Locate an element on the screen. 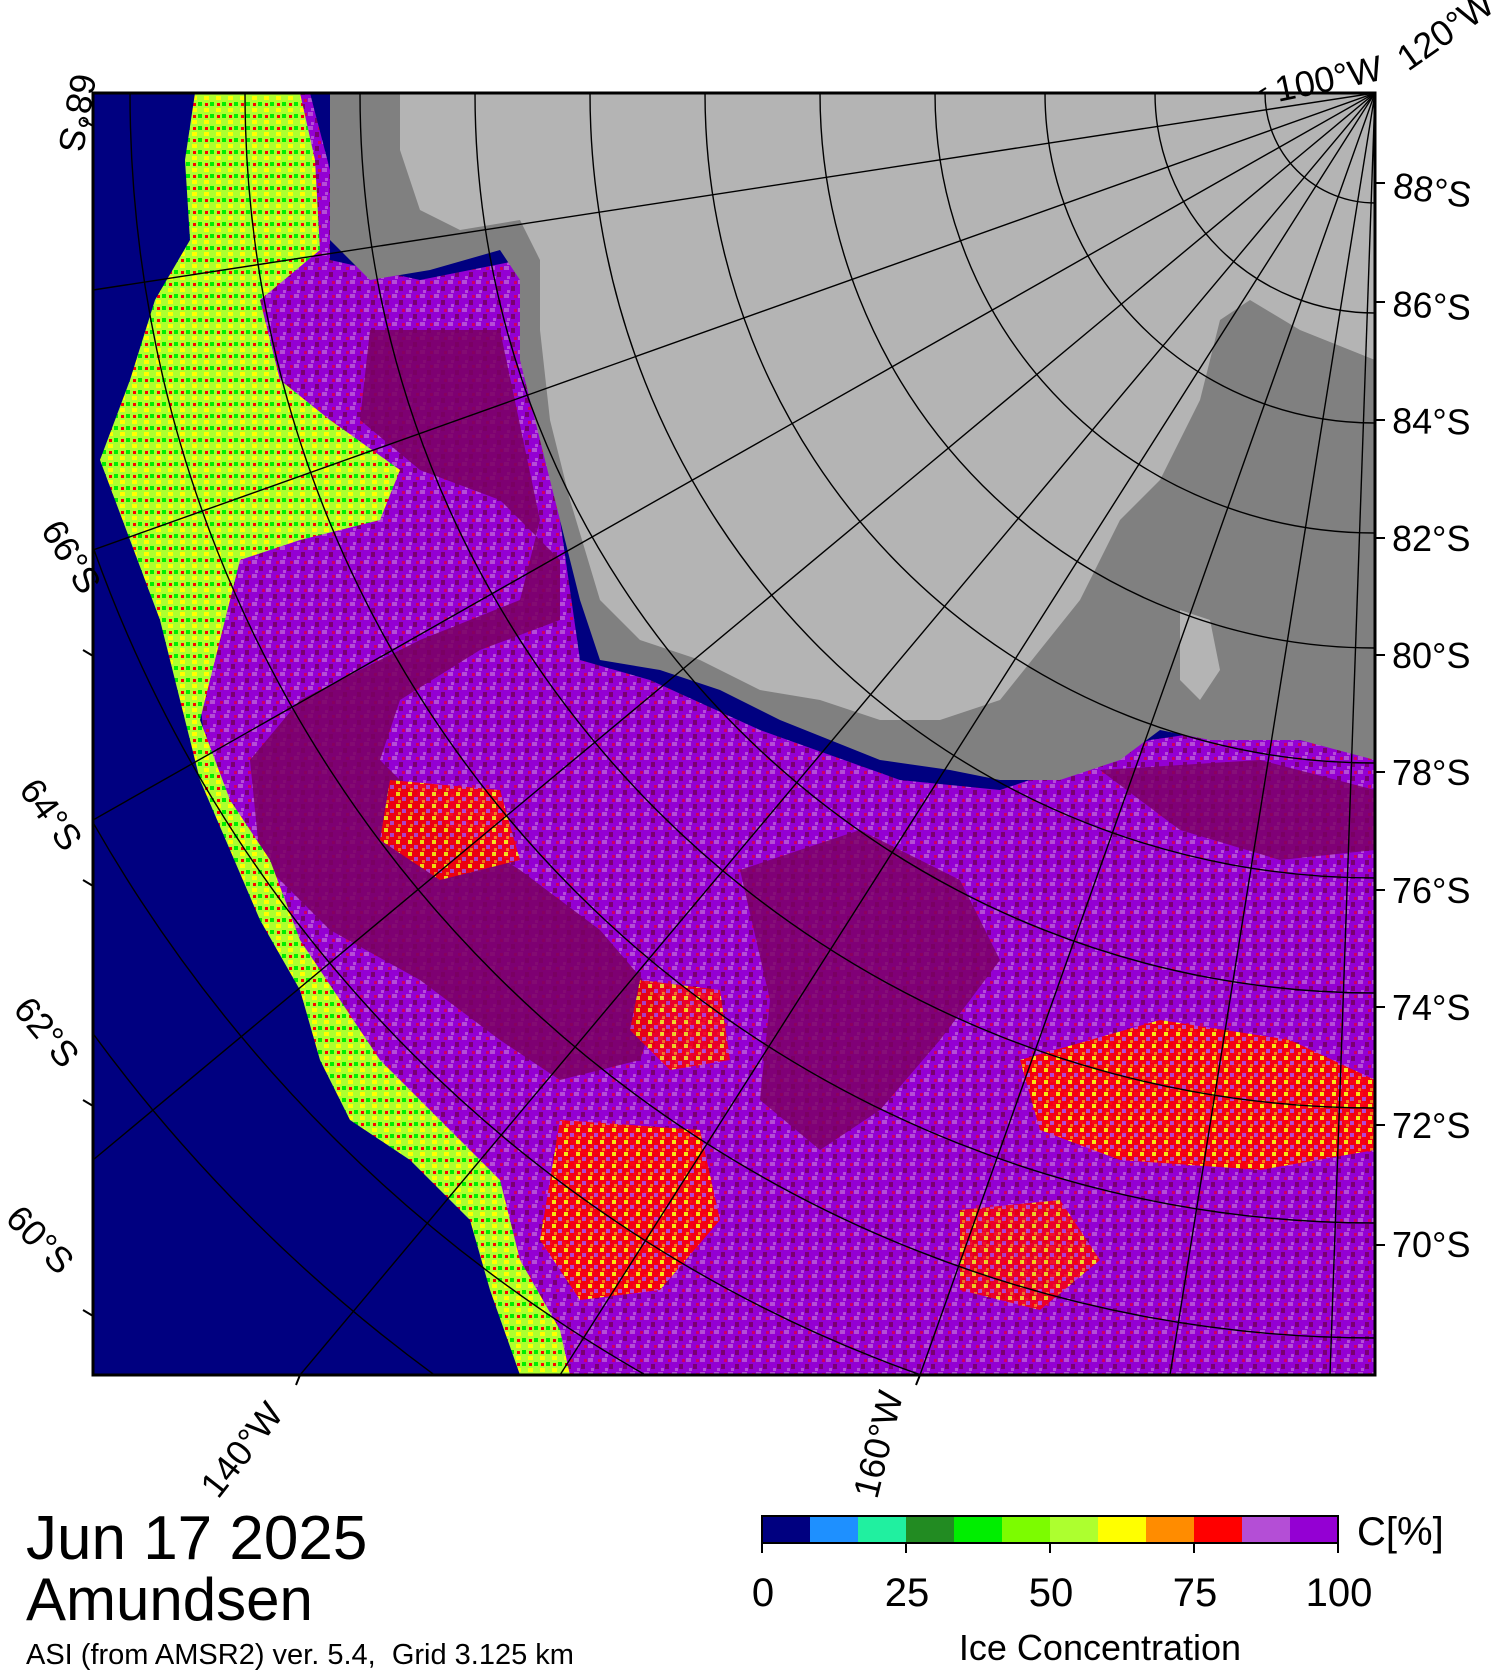  lat-label-60: 60°S is located at coordinates (41, 1239).